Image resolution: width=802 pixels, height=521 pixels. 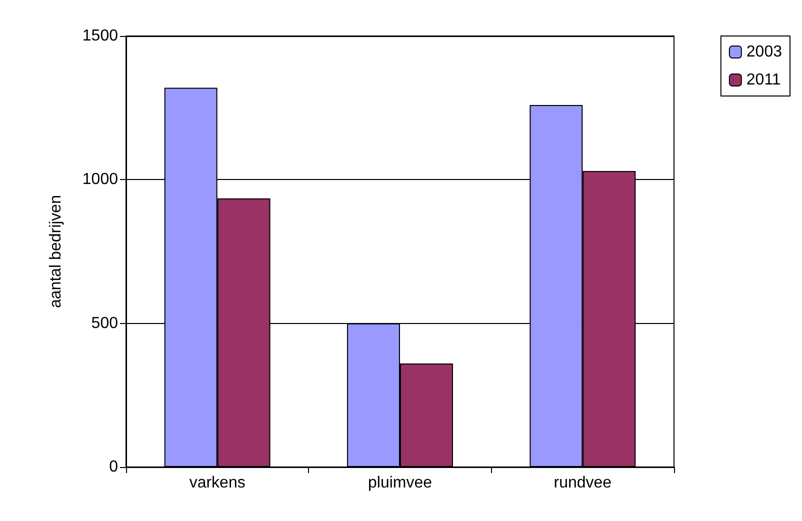 I want to click on y-tick-label: 1500, so click(x=100, y=36).